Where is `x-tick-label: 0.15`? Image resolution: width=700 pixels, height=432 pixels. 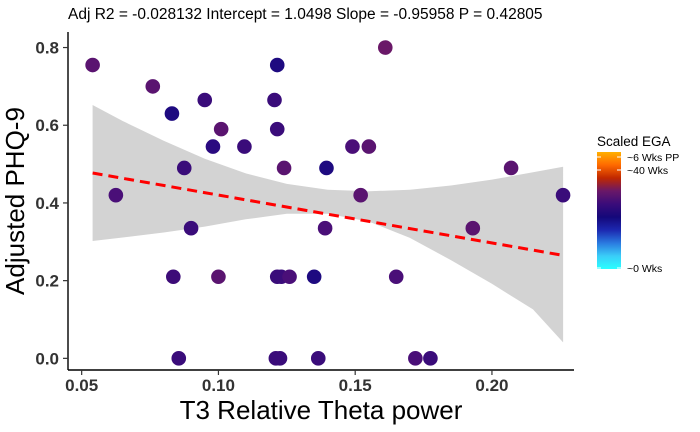 x-tick-label: 0.15 is located at coordinates (355, 385).